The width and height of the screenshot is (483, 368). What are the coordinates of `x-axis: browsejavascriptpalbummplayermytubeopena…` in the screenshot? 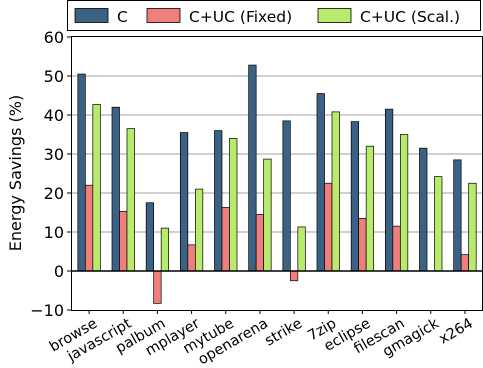 It's located at (261, 339).